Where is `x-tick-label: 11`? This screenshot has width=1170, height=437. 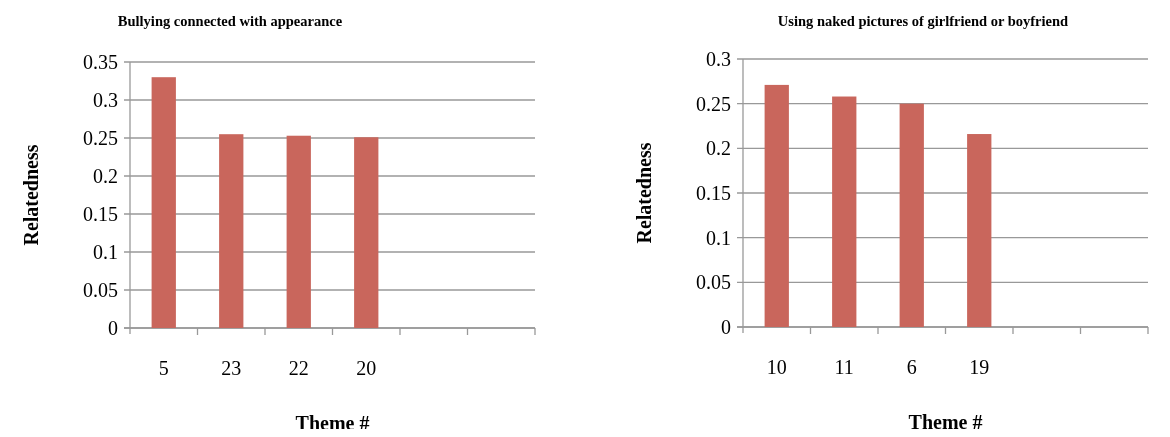
x-tick-label: 11 is located at coordinates (844, 367).